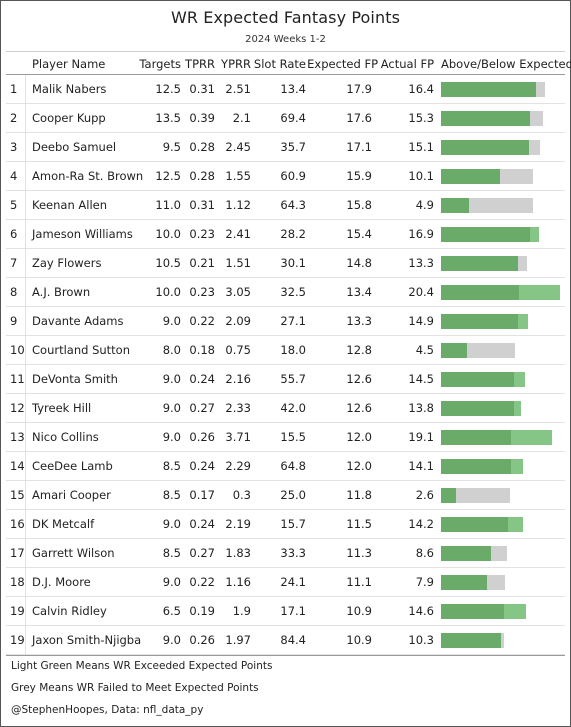 Image resolution: width=571 pixels, height=727 pixels. I want to click on table-row: 9 Davante Adams 9.0 0.22 2.09 27.1 13.3 14.9, so click(285, 321).